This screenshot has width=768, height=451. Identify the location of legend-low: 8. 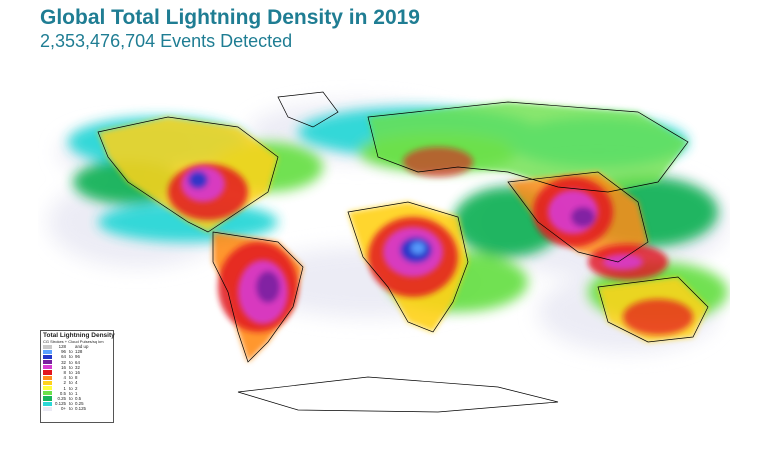
(64, 373).